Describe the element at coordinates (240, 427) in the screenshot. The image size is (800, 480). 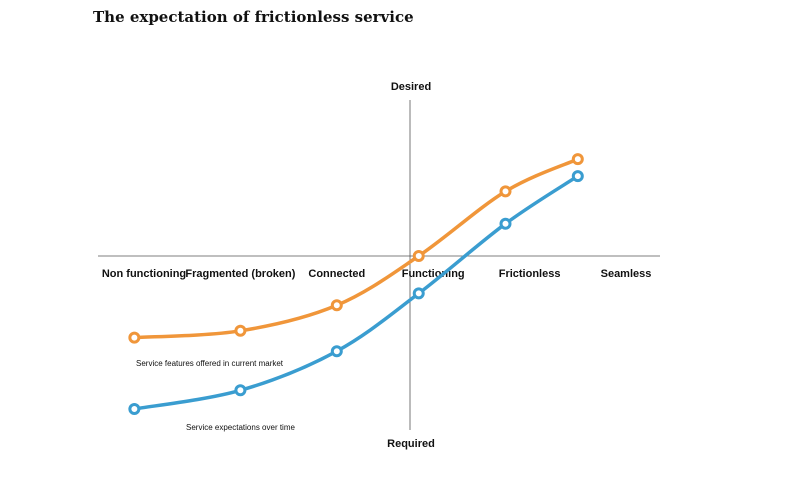
I see `series-label-expectations: Service expectations over time` at that location.